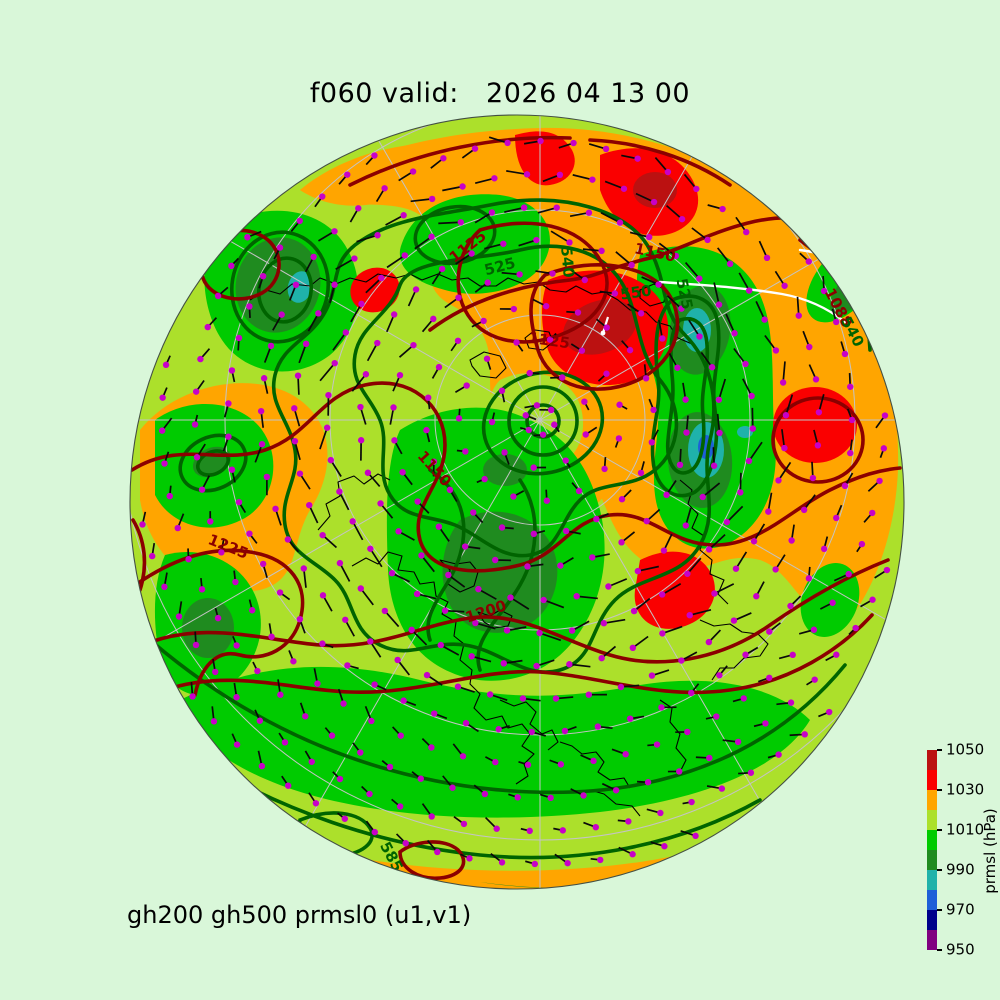  I want to click on contour-label-gh200: 1125, so click(549, 341).